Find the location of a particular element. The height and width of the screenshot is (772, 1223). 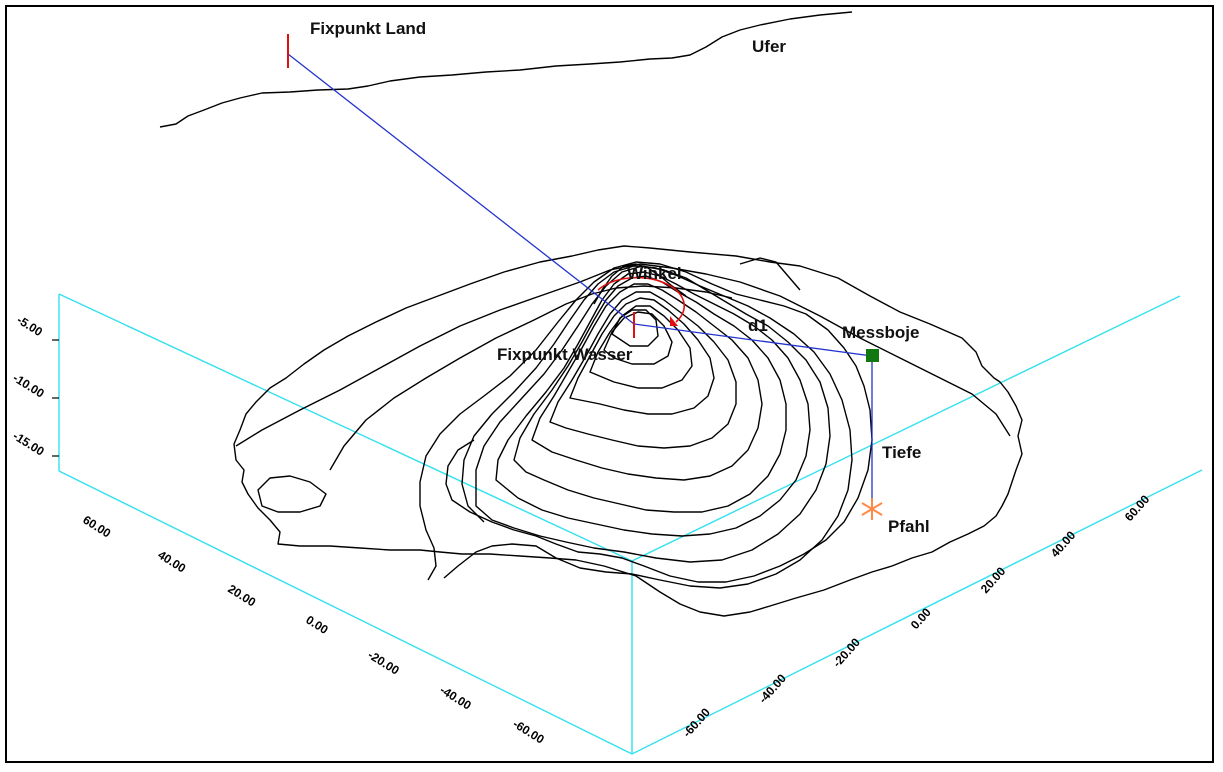

z-tick-label: -5.00 is located at coordinates (29, 326).